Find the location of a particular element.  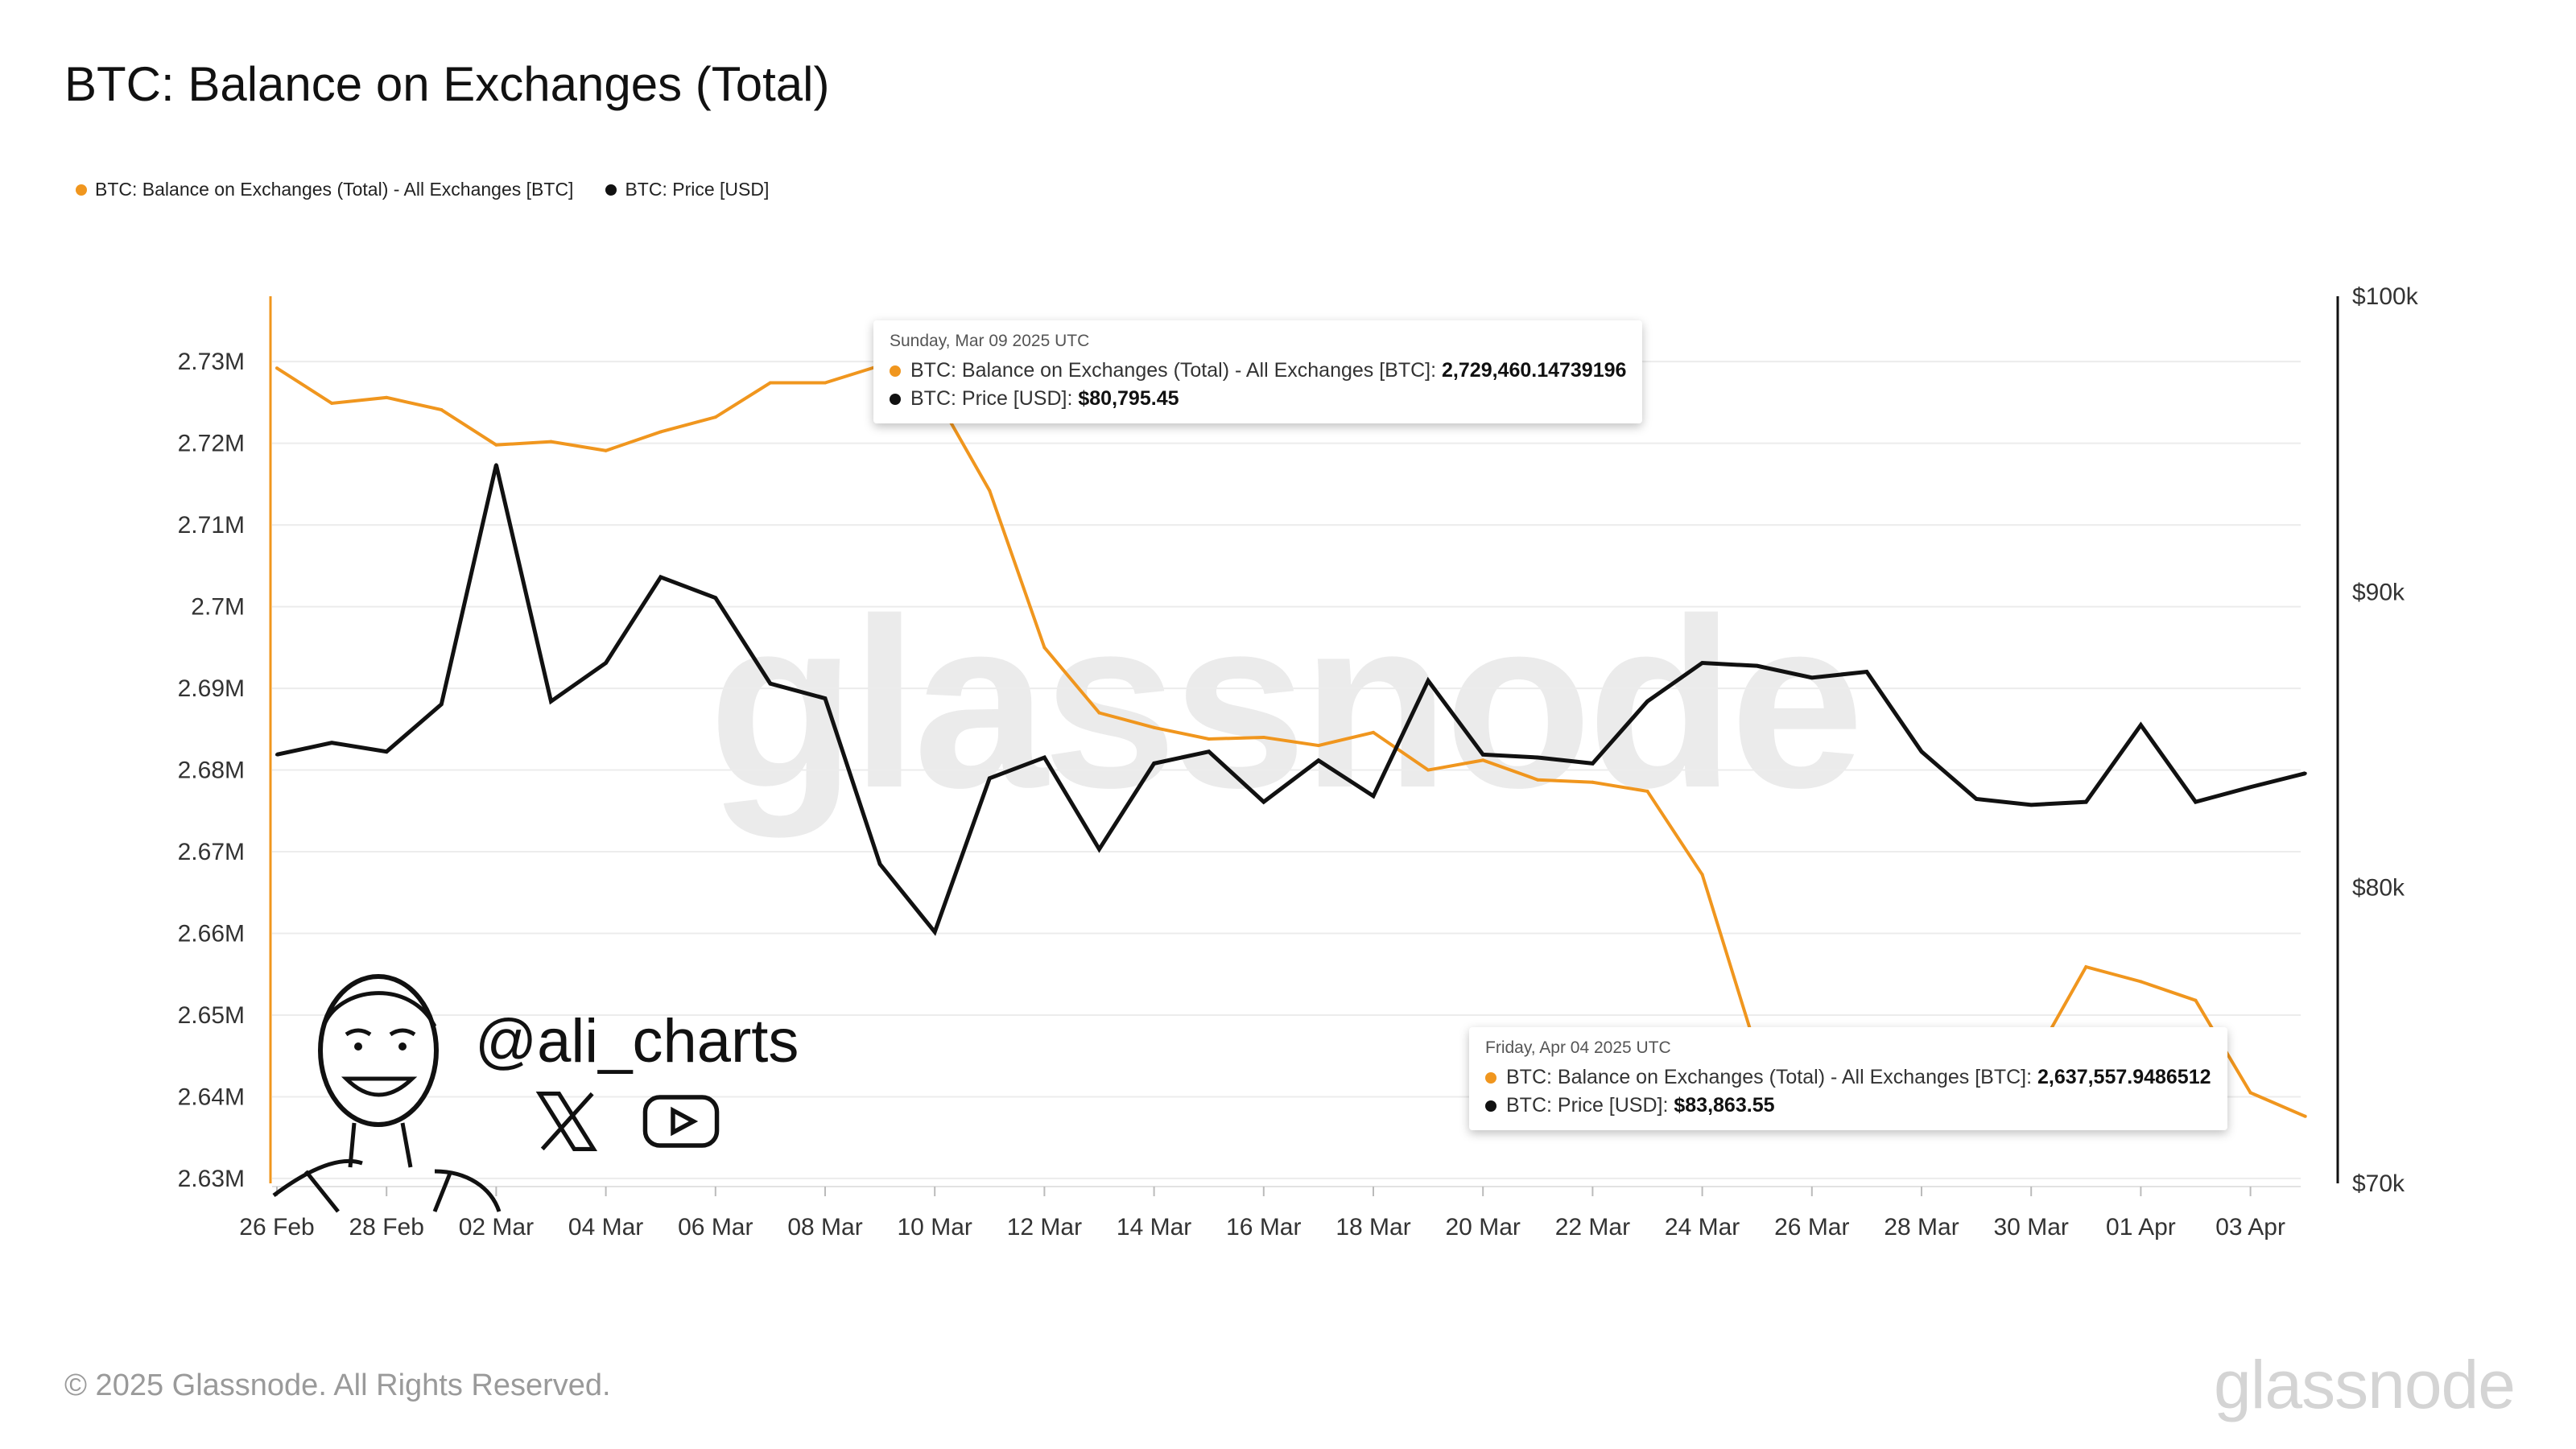

tooltip-balance-value: 2,637,557.9486512 is located at coordinates (2124, 1077).